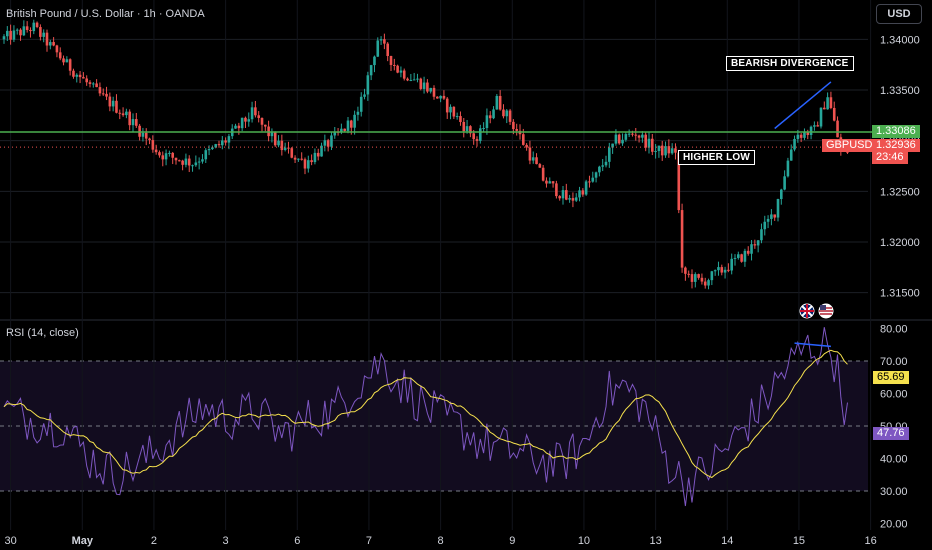  Describe the element at coordinates (899, 14) in the screenshot. I see `currency-button: USD` at that location.